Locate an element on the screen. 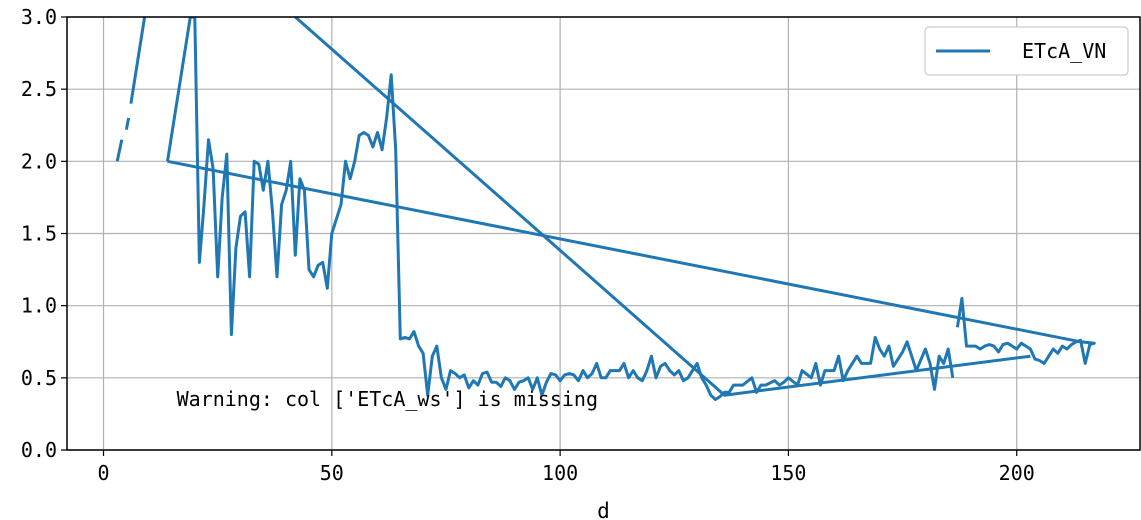  y-tick-label: 3.0 is located at coordinates (39, 17).